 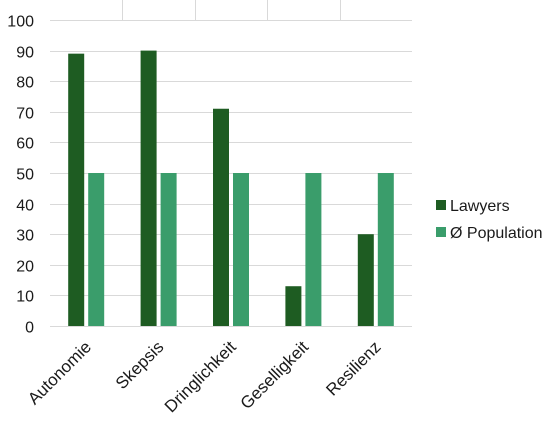 I want to click on bar-population-skepsis, so click(x=168, y=249).